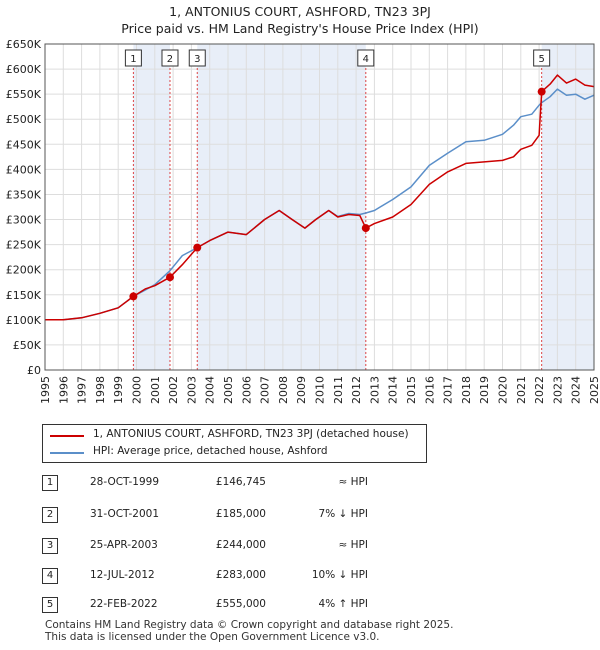 This screenshot has height=650, width=600. Describe the element at coordinates (240, 575) in the screenshot. I see `sale-price: £283,000` at that location.